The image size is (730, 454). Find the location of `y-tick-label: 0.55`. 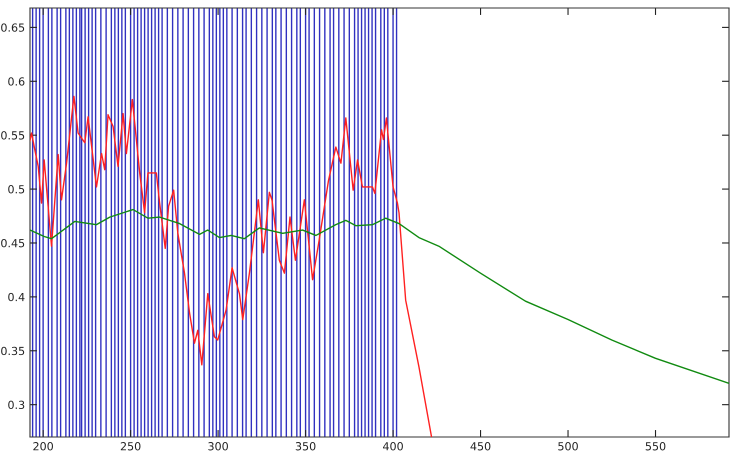

y-tick-label: 0.55 is located at coordinates (12, 135).